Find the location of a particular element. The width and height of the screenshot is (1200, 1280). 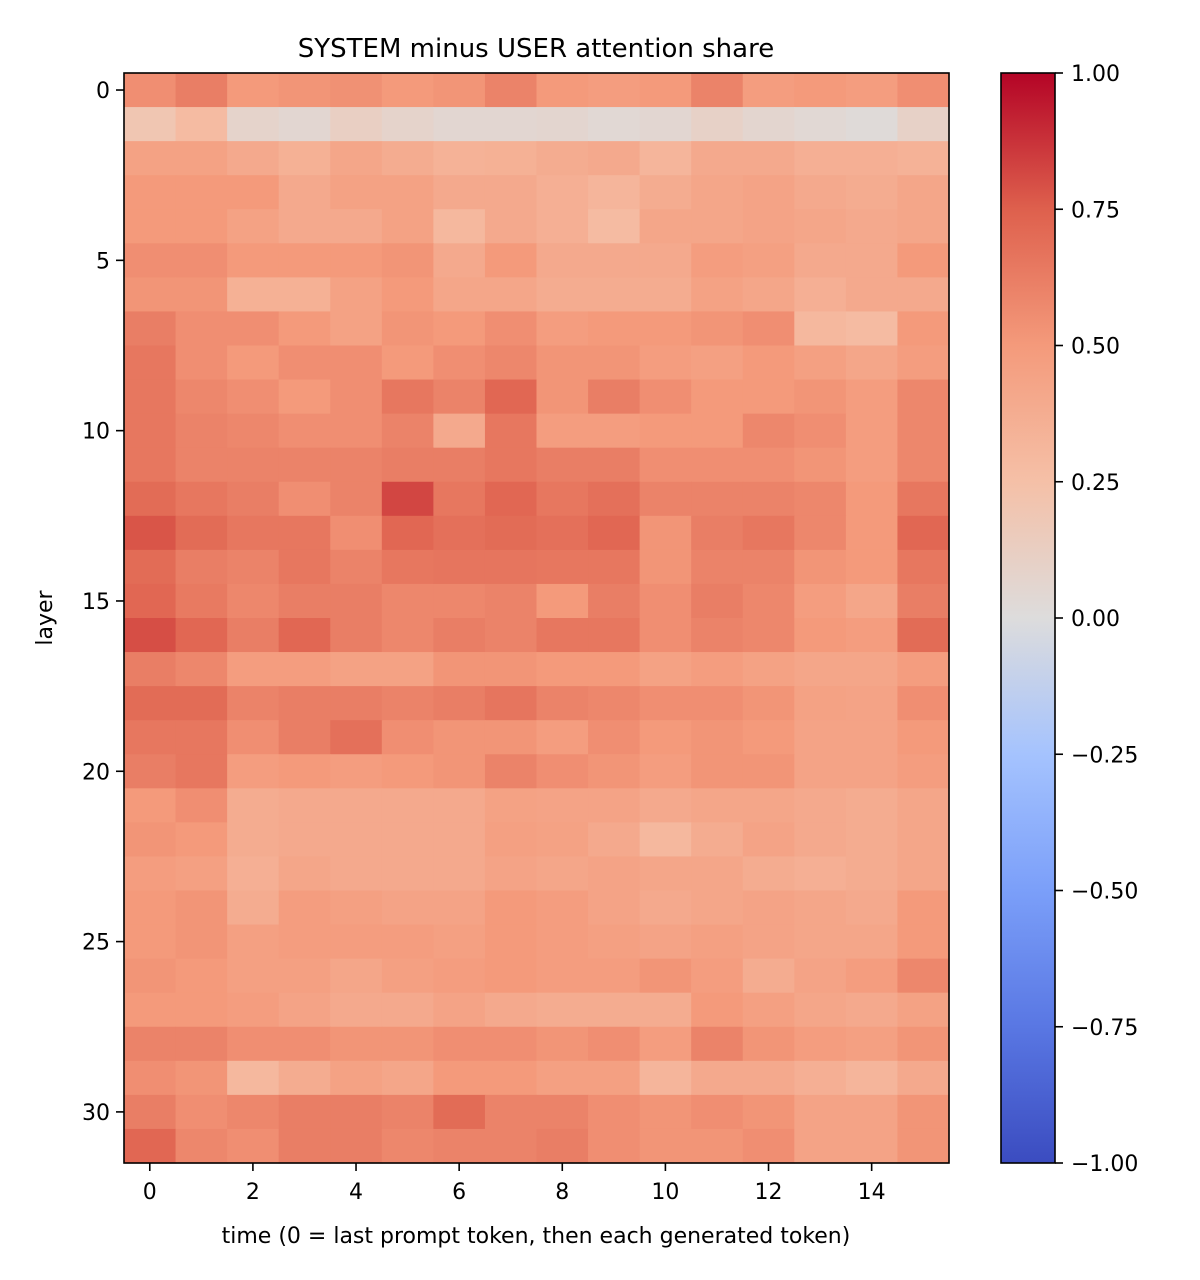

x-tick-label: 10 is located at coordinates (665, 1192).